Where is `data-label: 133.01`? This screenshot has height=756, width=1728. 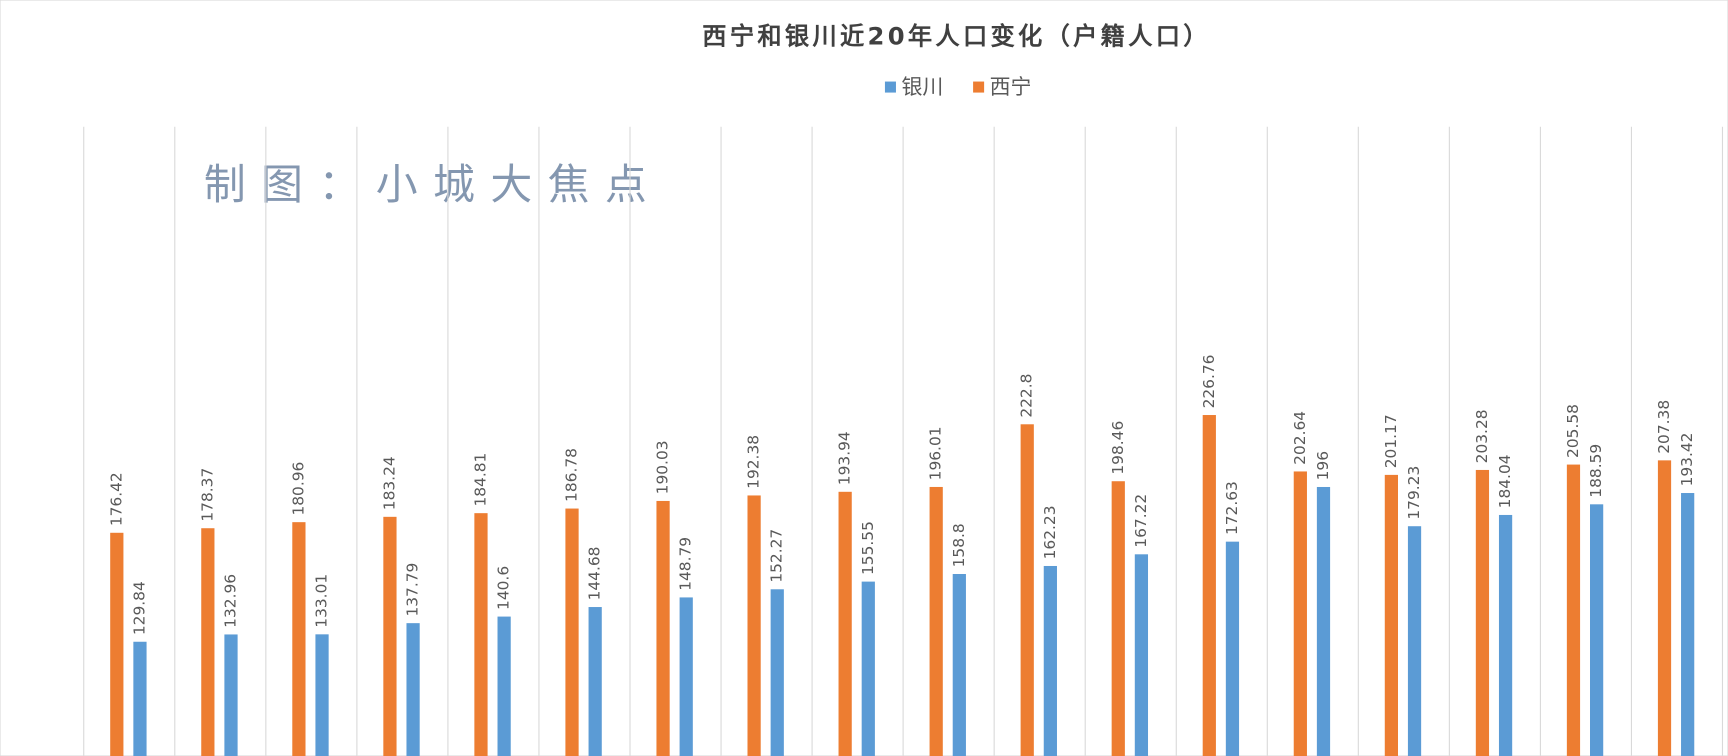
data-label: 133.01 is located at coordinates (322, 601).